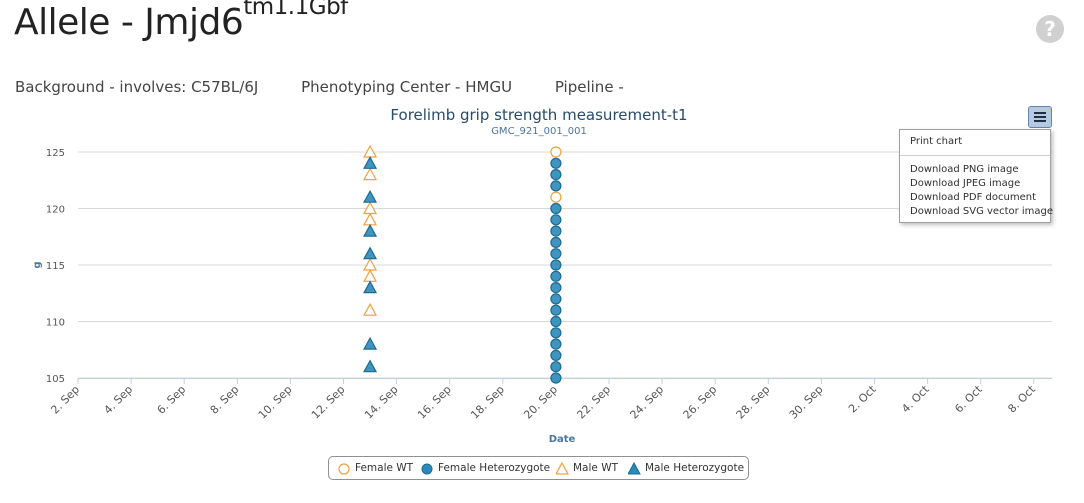 The width and height of the screenshot is (1084, 503). I want to click on menu-item-download-png: Download PNG image, so click(964, 169).